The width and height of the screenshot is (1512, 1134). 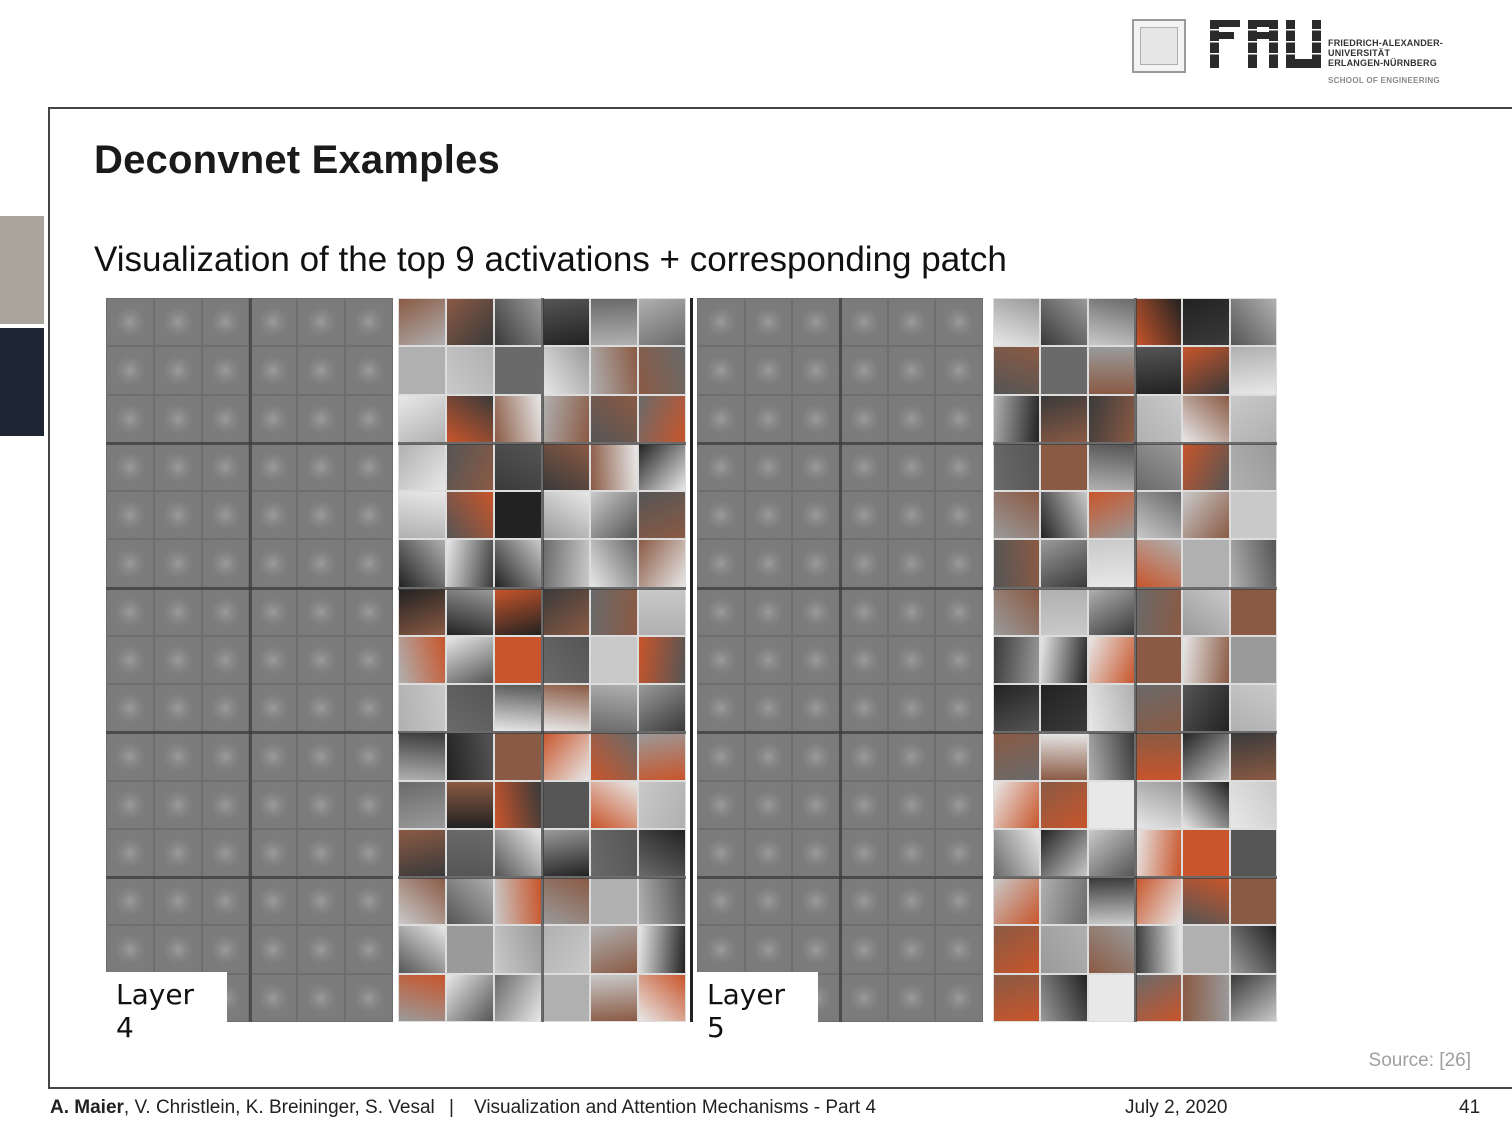 I want to click on layer4-patch-grid, so click(x=542, y=660).